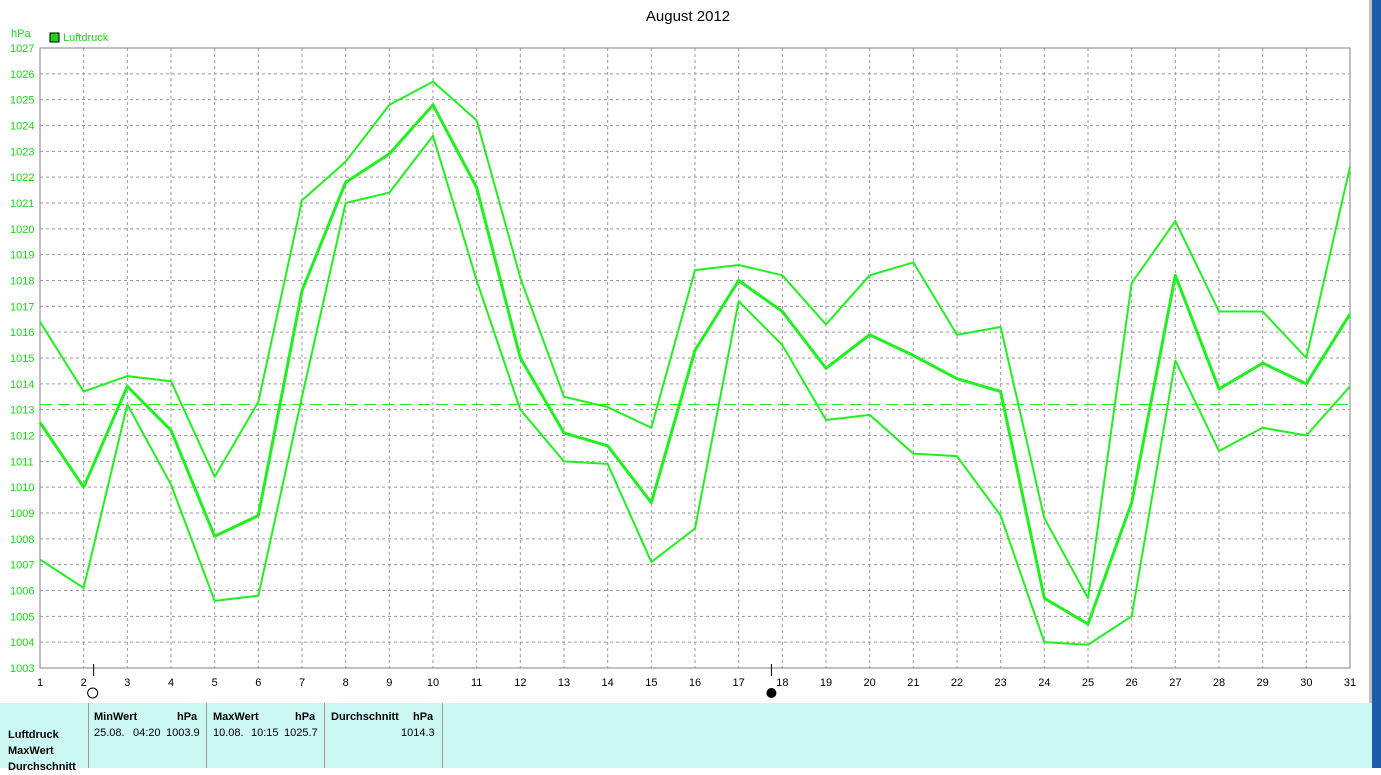 The image size is (1381, 775). What do you see at coordinates (22, 566) in the screenshot?
I see `y-tick-label: 1007` at bounding box center [22, 566].